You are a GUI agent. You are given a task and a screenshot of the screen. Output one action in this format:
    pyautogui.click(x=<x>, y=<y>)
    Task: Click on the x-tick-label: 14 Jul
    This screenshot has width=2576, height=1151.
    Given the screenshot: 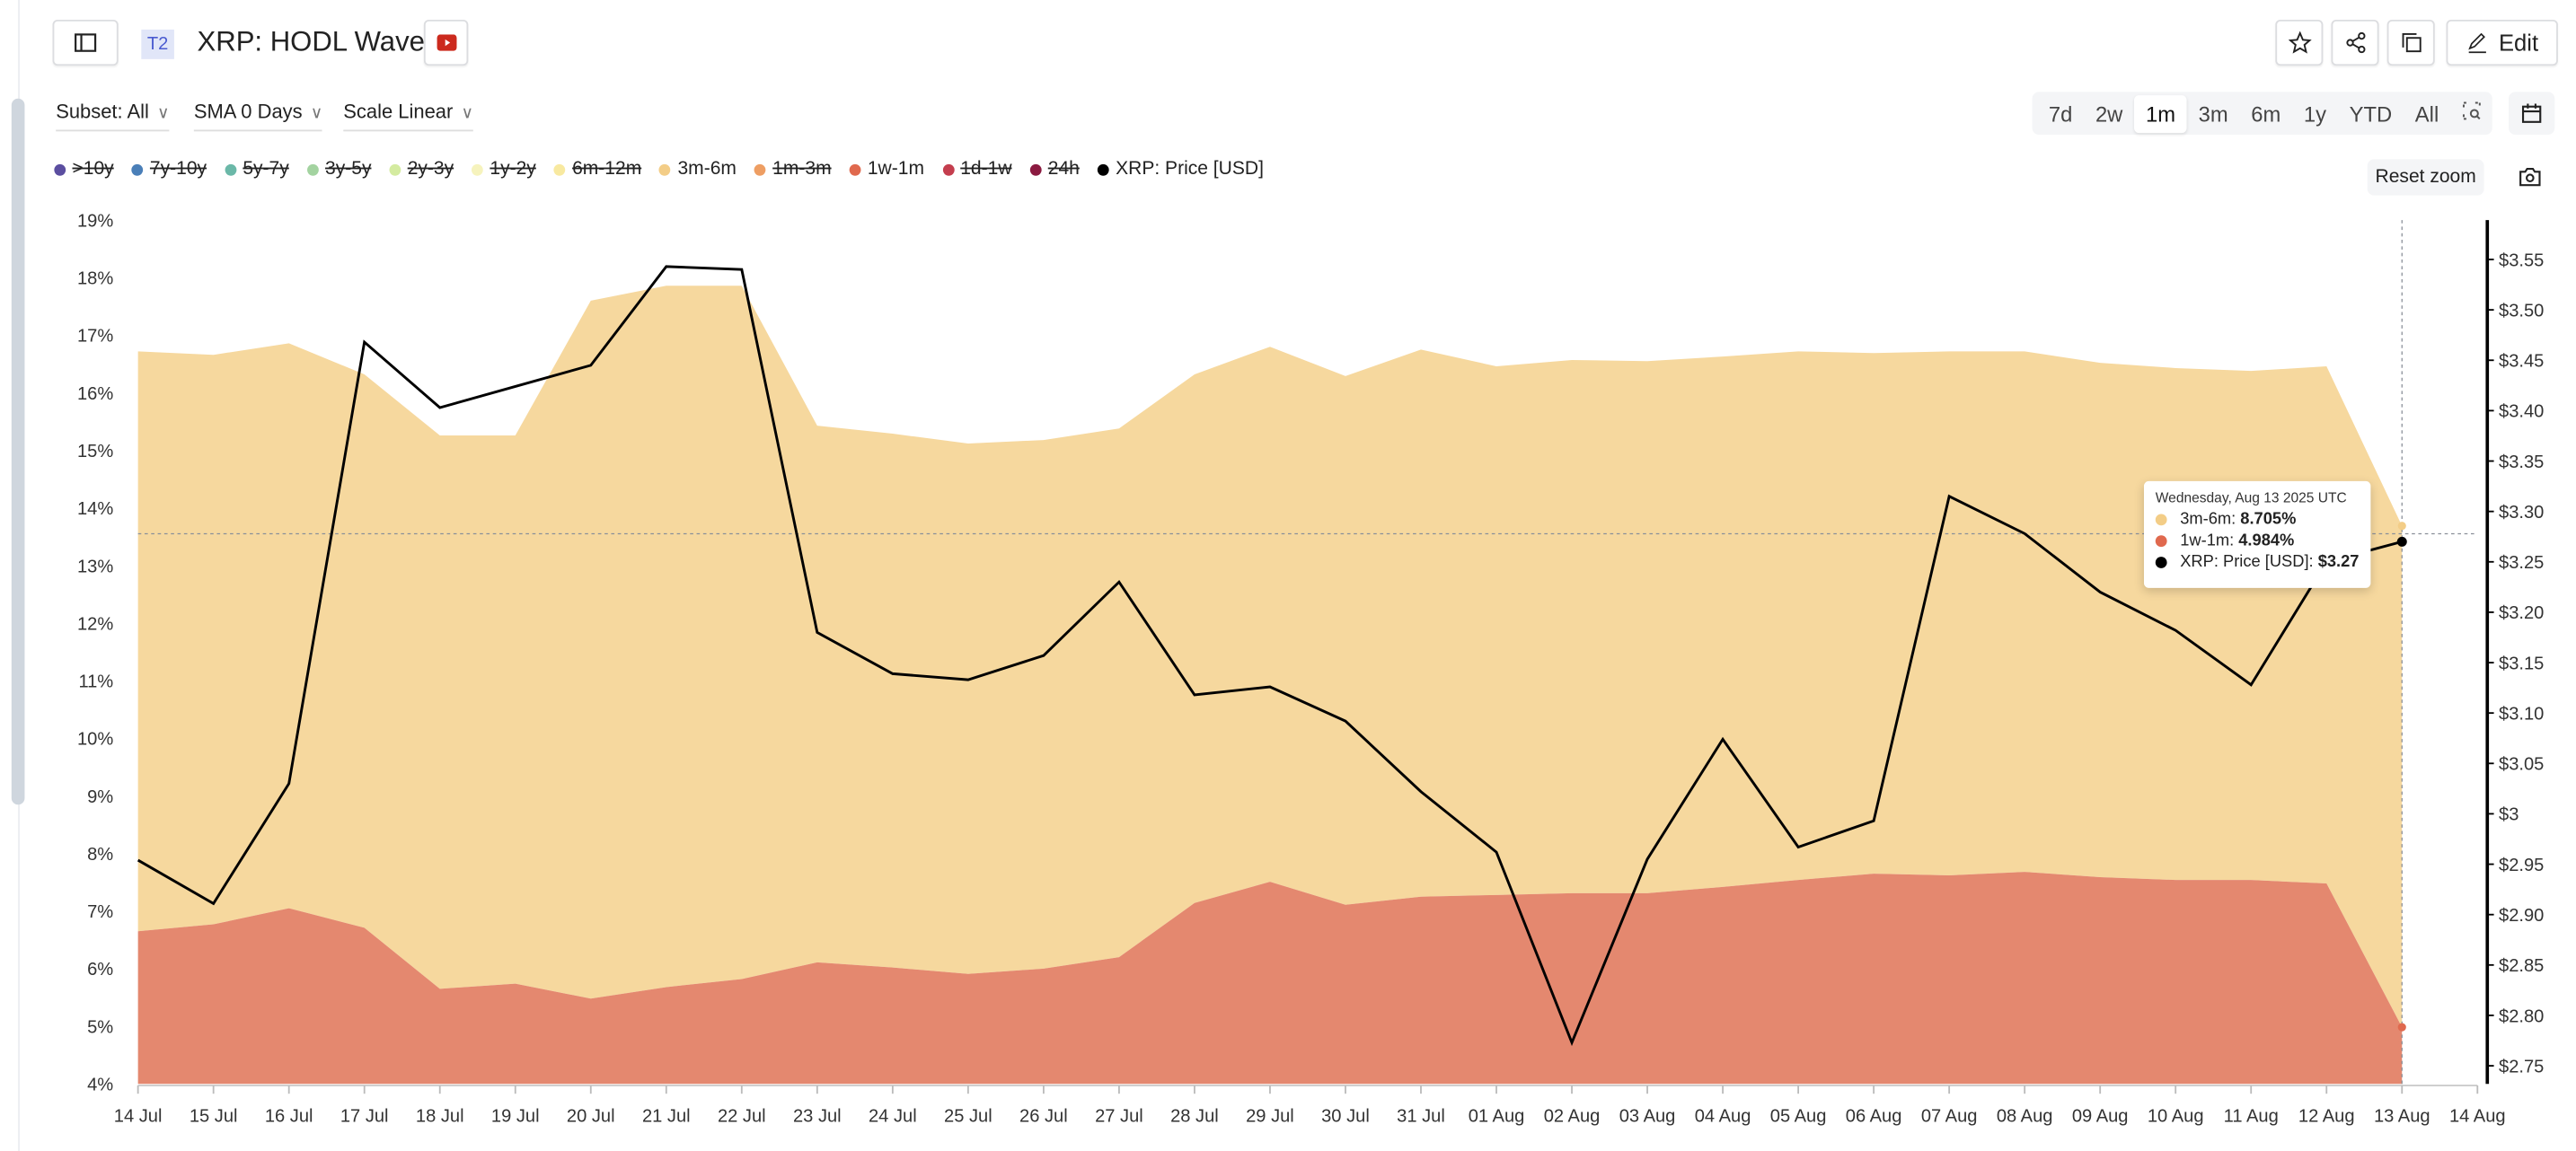 What is the action you would take?
    pyautogui.click(x=138, y=1116)
    